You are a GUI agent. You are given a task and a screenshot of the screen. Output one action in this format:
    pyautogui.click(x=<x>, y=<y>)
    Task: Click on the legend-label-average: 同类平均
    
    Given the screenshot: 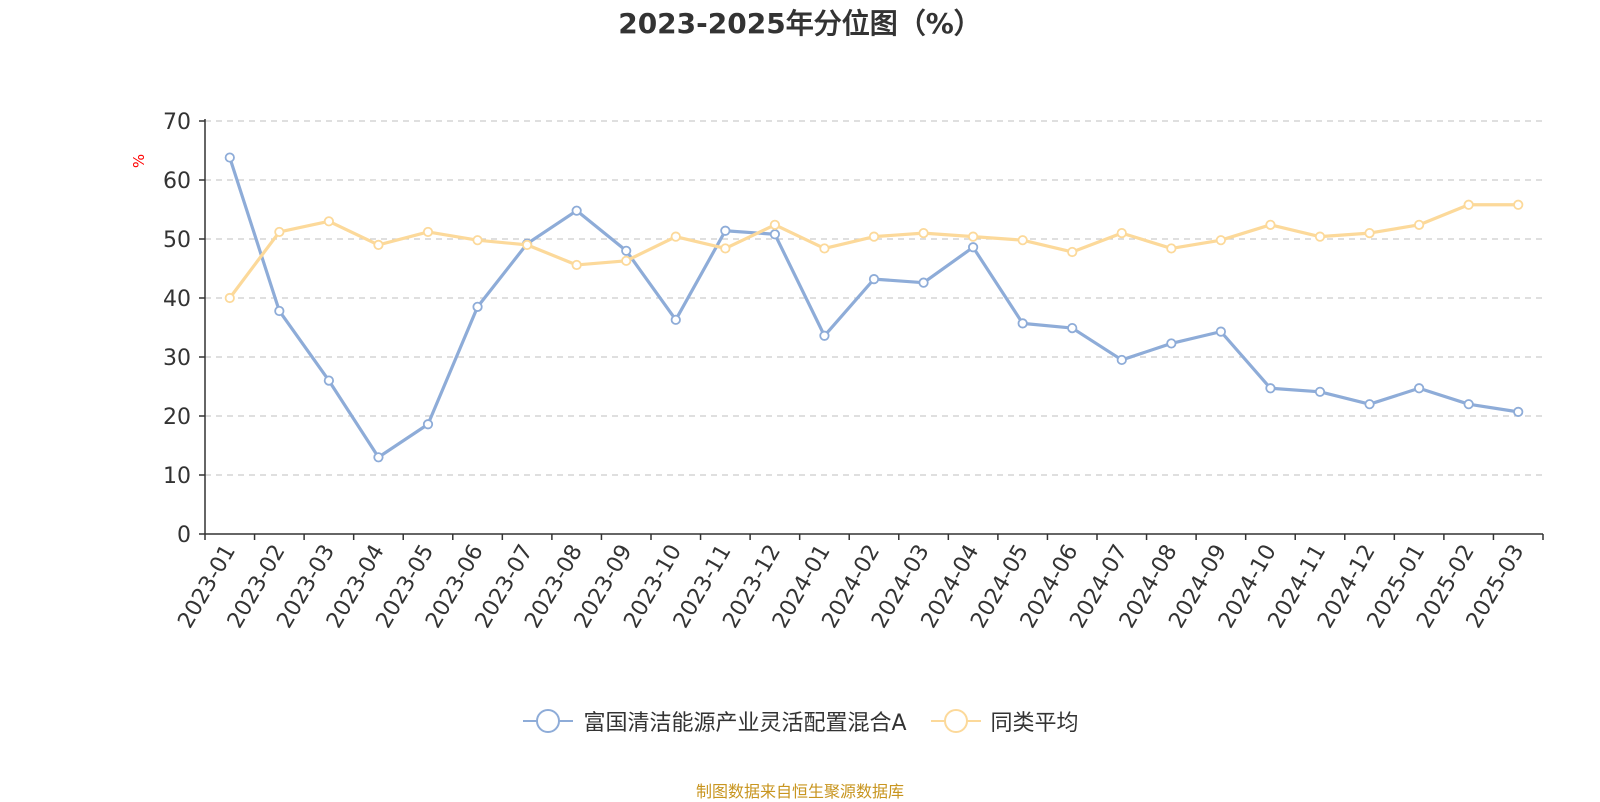 What is the action you would take?
    pyautogui.click(x=1034, y=723)
    